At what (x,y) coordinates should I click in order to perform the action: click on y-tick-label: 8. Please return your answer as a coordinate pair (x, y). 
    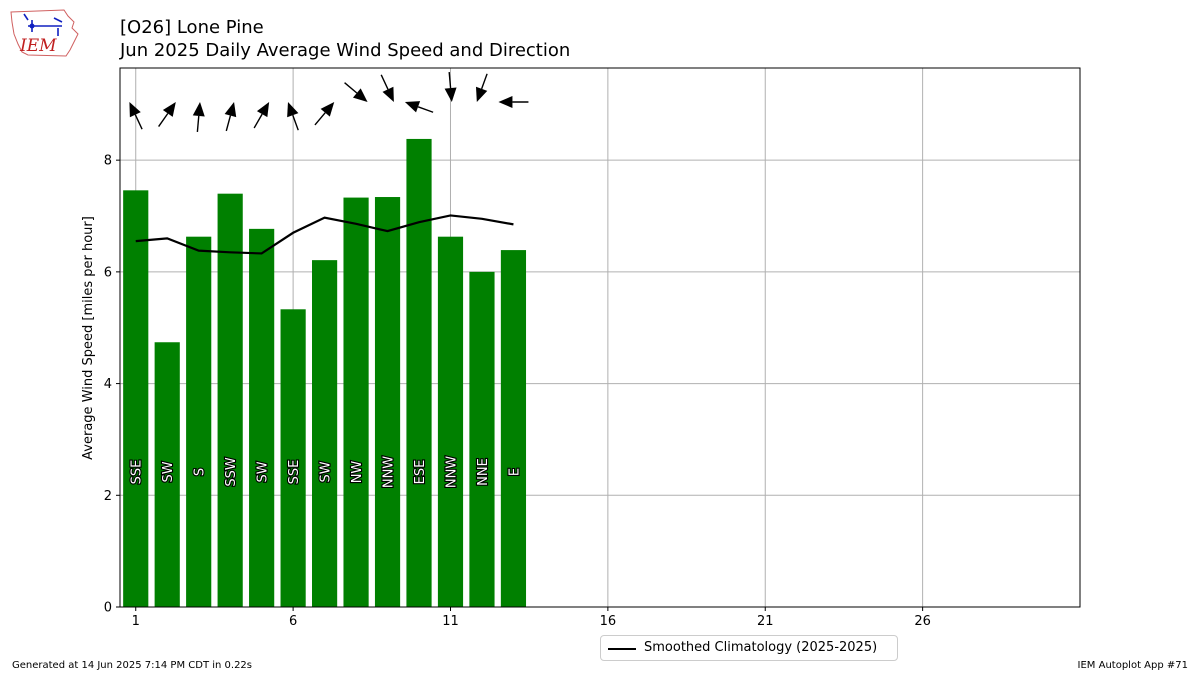
    Looking at the image, I should click on (108, 161).